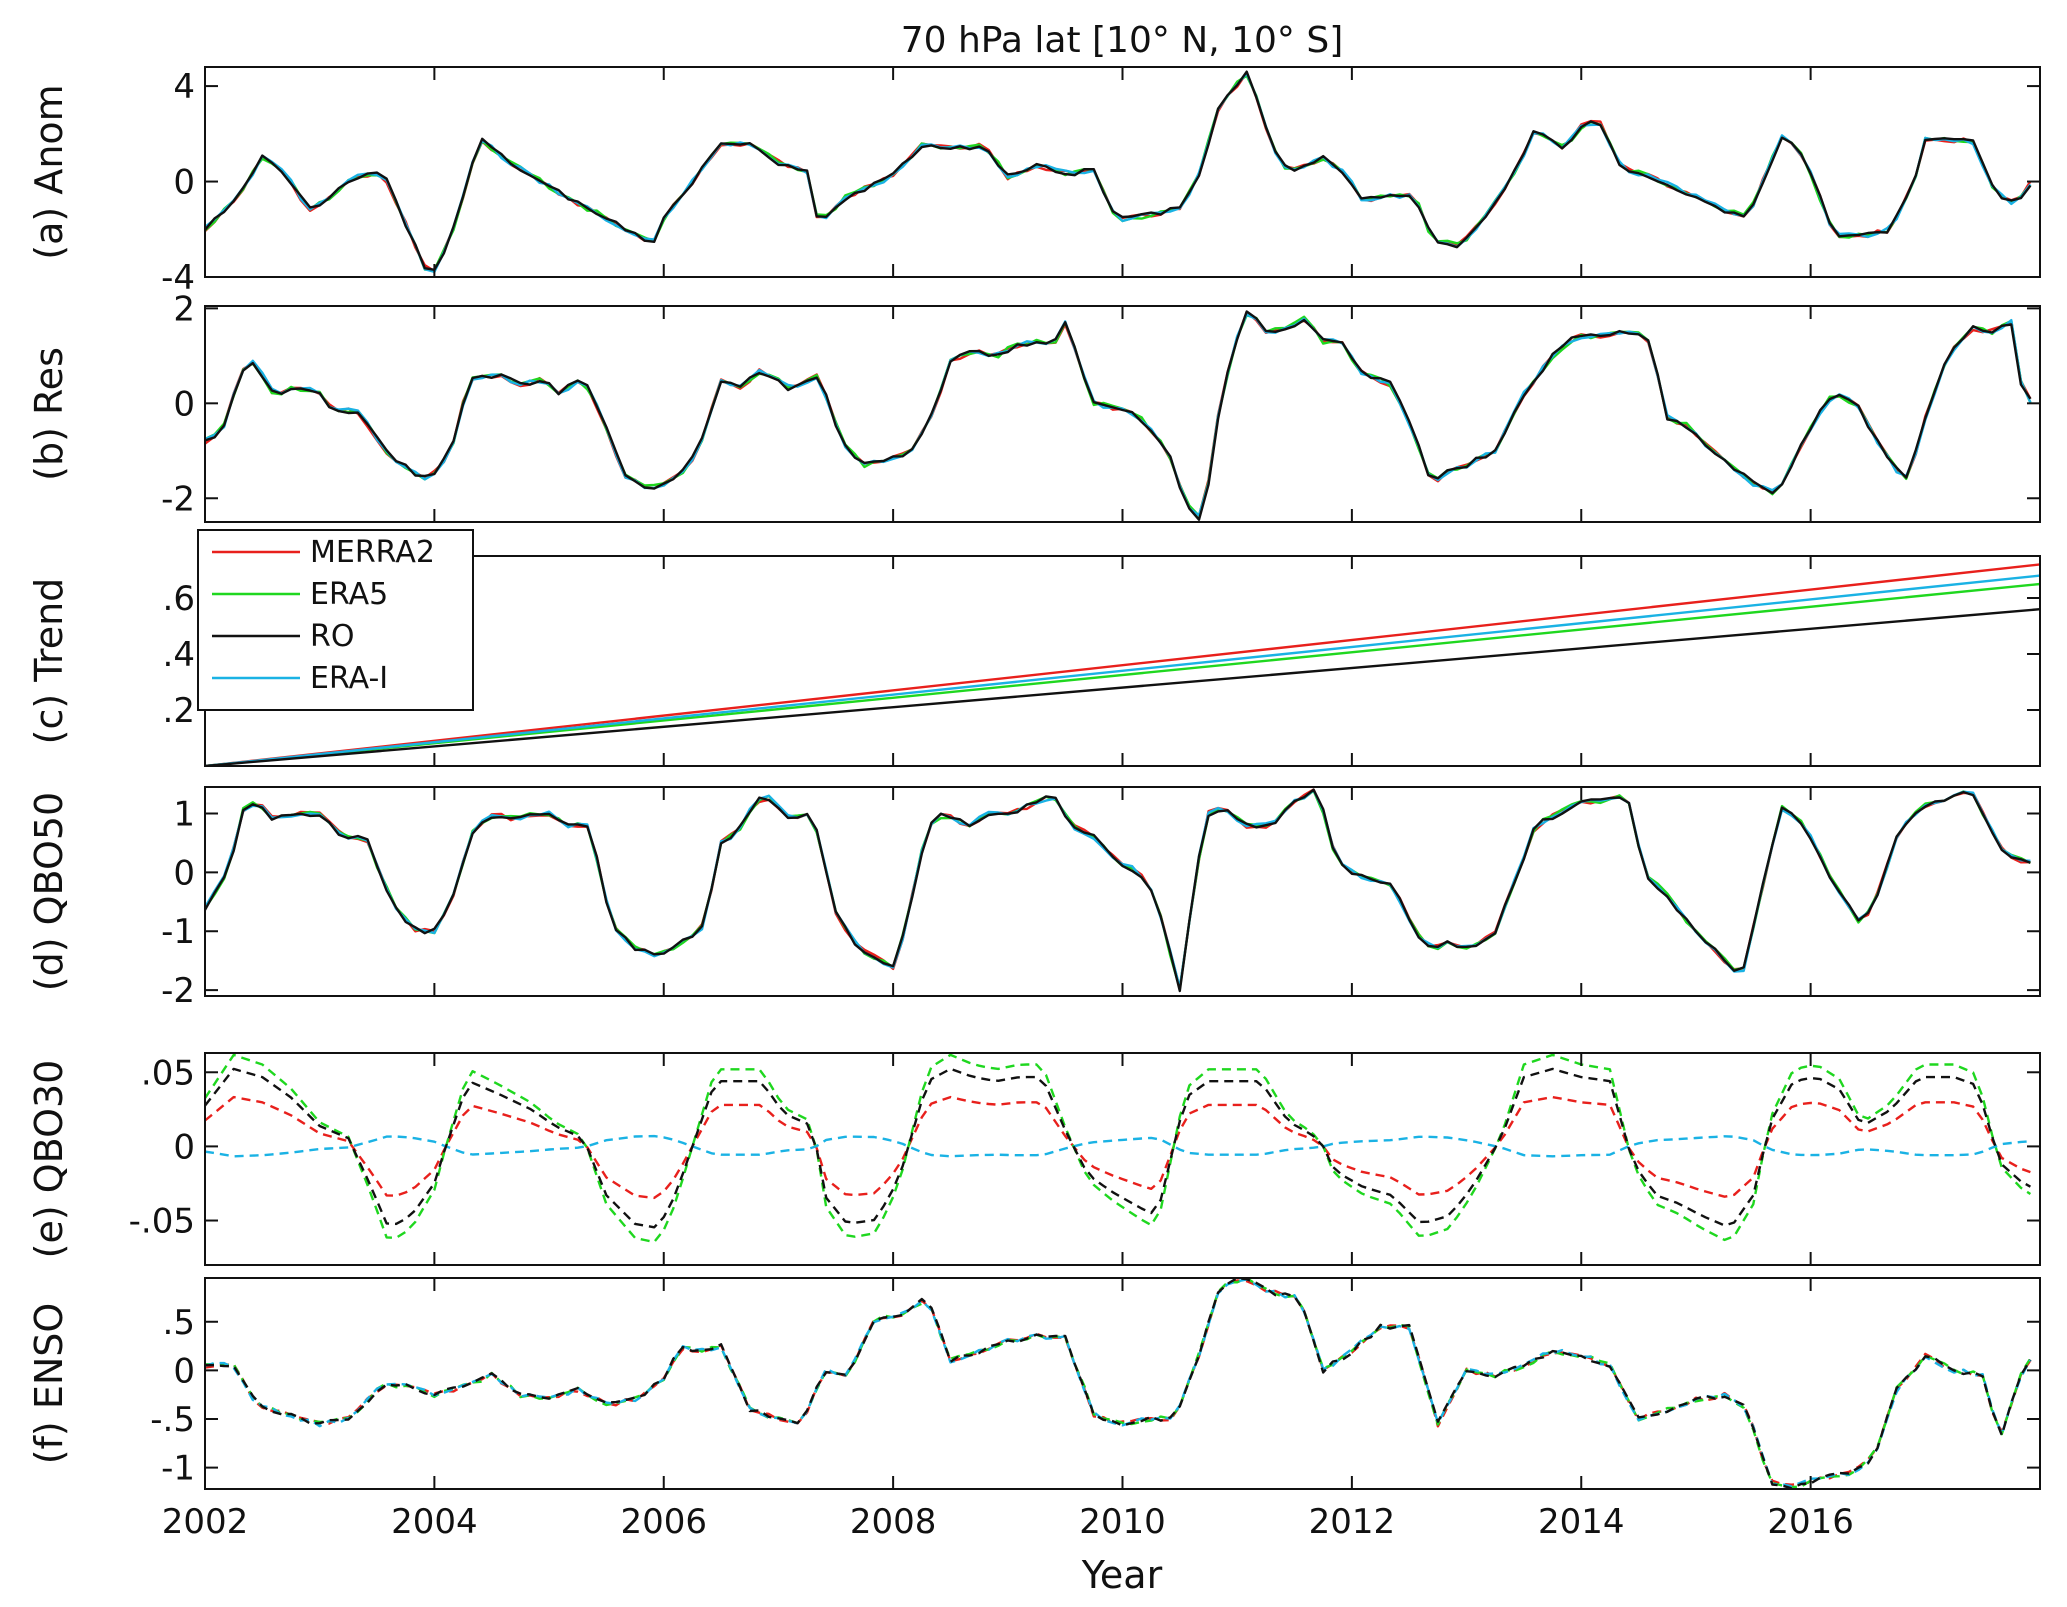 The width and height of the screenshot is (2067, 1607). Describe the element at coordinates (1122, 1575) in the screenshot. I see `x-axis-label: Year` at that location.